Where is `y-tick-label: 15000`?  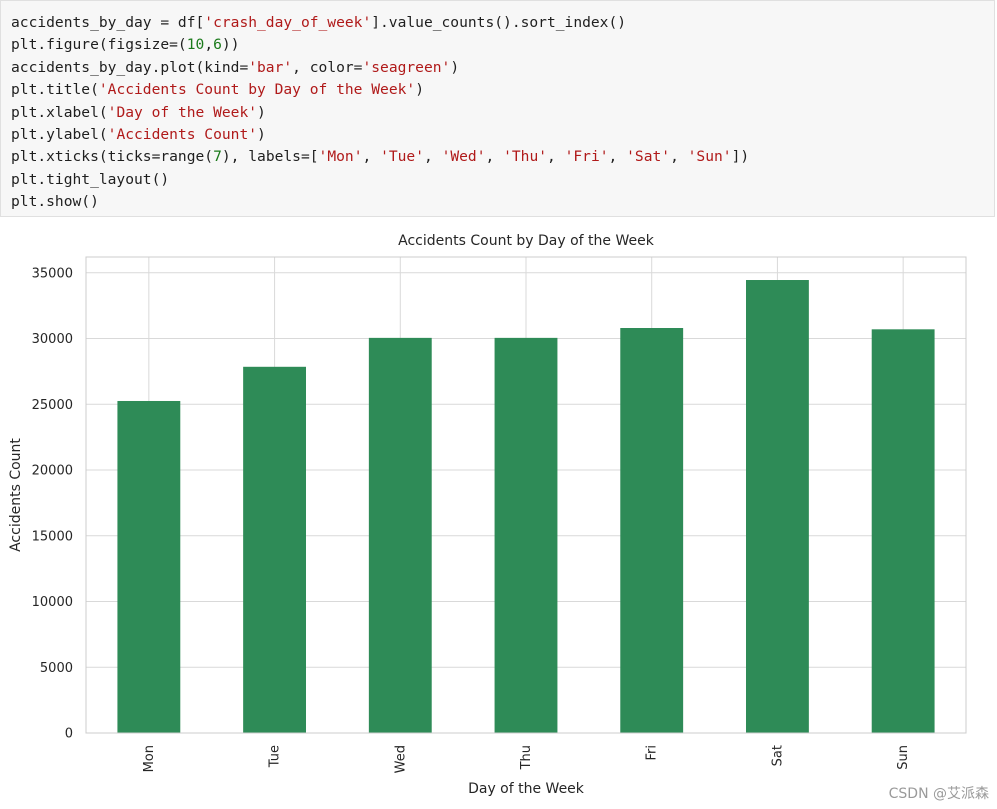
y-tick-label: 15000 is located at coordinates (52, 536).